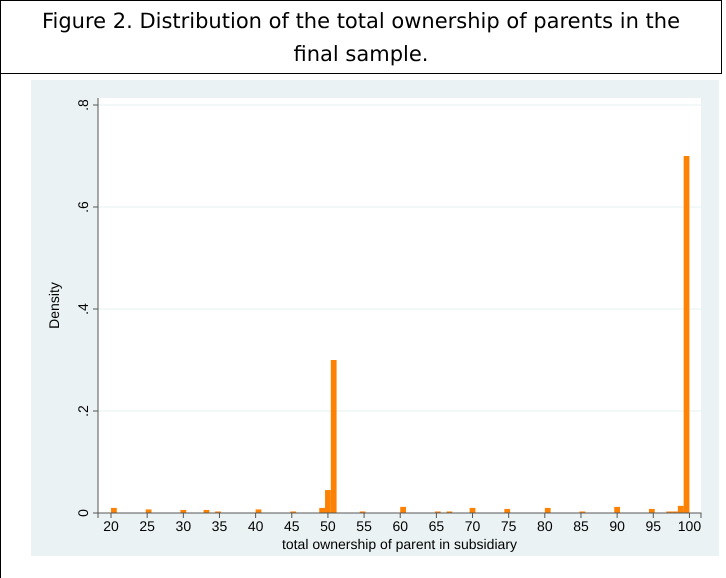 The width and height of the screenshot is (726, 578). I want to click on x-tick-label: 60, so click(400, 526).